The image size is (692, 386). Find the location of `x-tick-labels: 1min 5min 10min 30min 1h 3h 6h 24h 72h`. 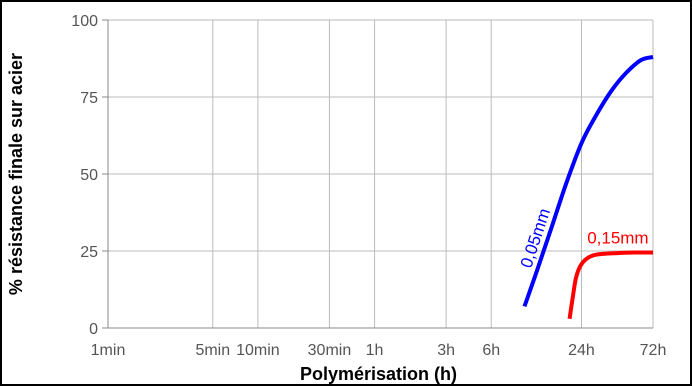

x-tick-labels: 1min 5min 10min 30min 1h 3h 6h 24h 72h is located at coordinates (379, 350).